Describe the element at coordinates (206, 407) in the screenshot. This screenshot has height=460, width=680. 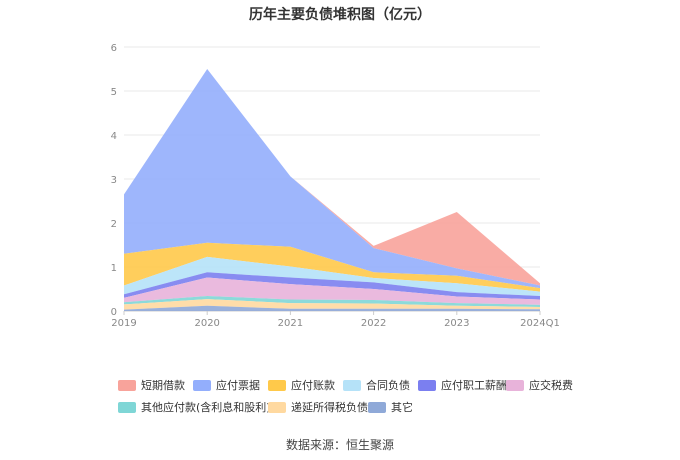
I see `legend-label: 其他应付款(含利息和股利)` at that location.